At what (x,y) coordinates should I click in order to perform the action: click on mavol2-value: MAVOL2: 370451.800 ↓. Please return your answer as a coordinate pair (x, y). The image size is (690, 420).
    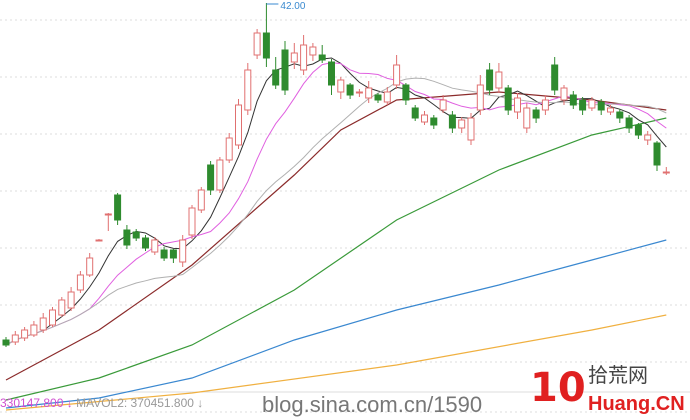
    Looking at the image, I should click on (140, 403).